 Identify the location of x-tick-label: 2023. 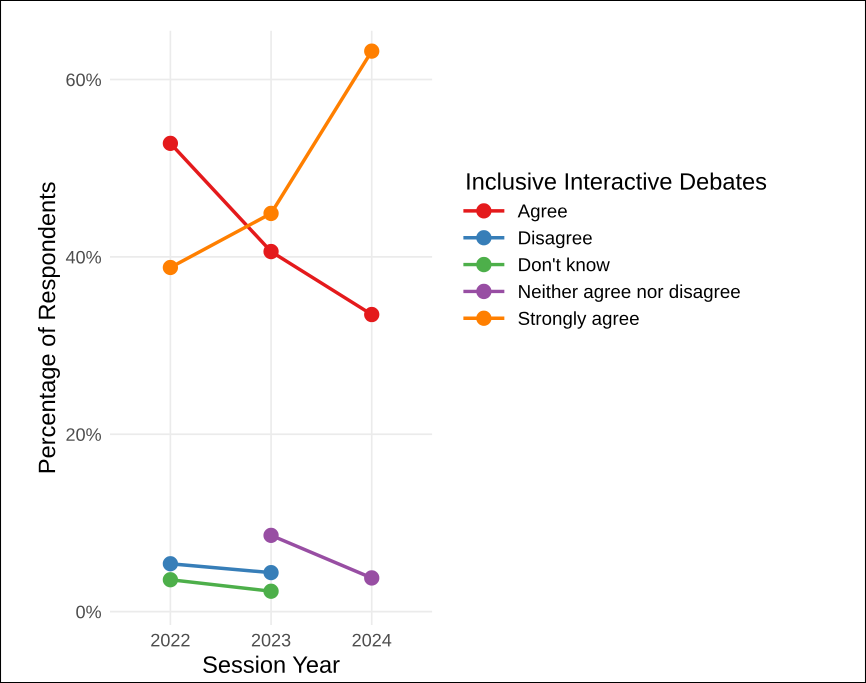
(271, 640).